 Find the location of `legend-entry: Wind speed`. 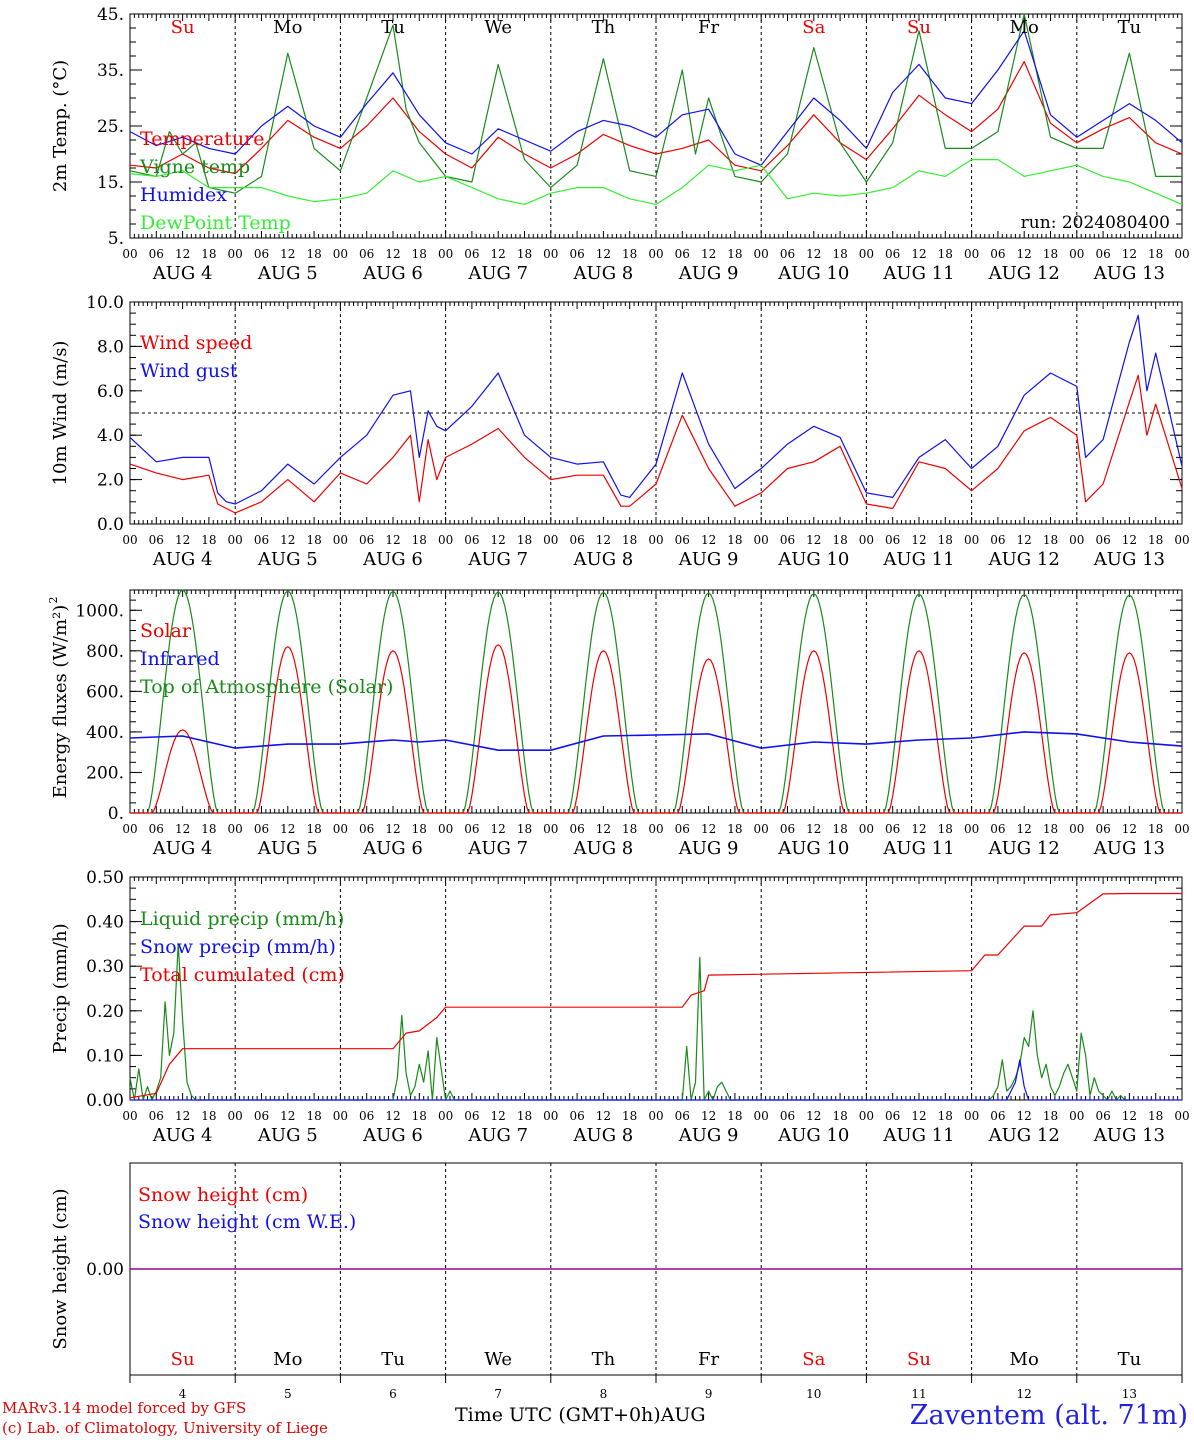

legend-entry: Wind speed is located at coordinates (196, 343).